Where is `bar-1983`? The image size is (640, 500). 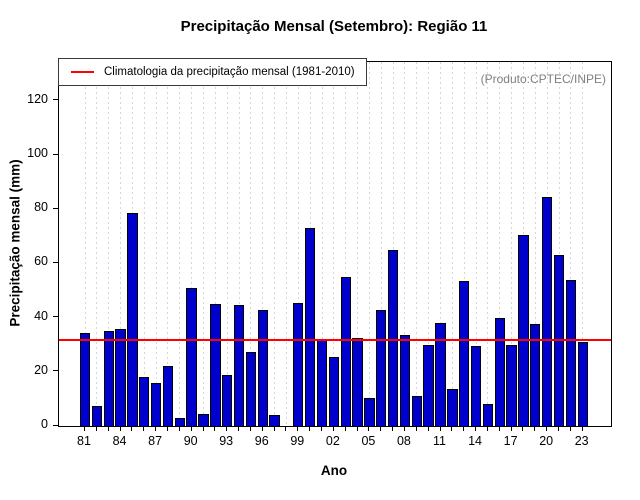
bar-1983 is located at coordinates (108, 378).